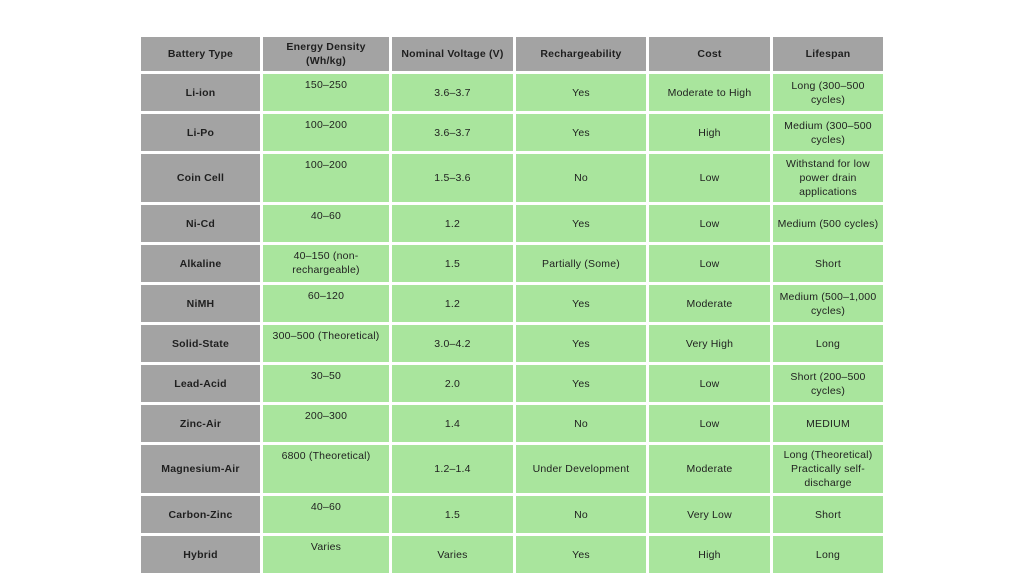  I want to click on table-row: Hybrid Varies Varies Yes High Long, so click(512, 554).